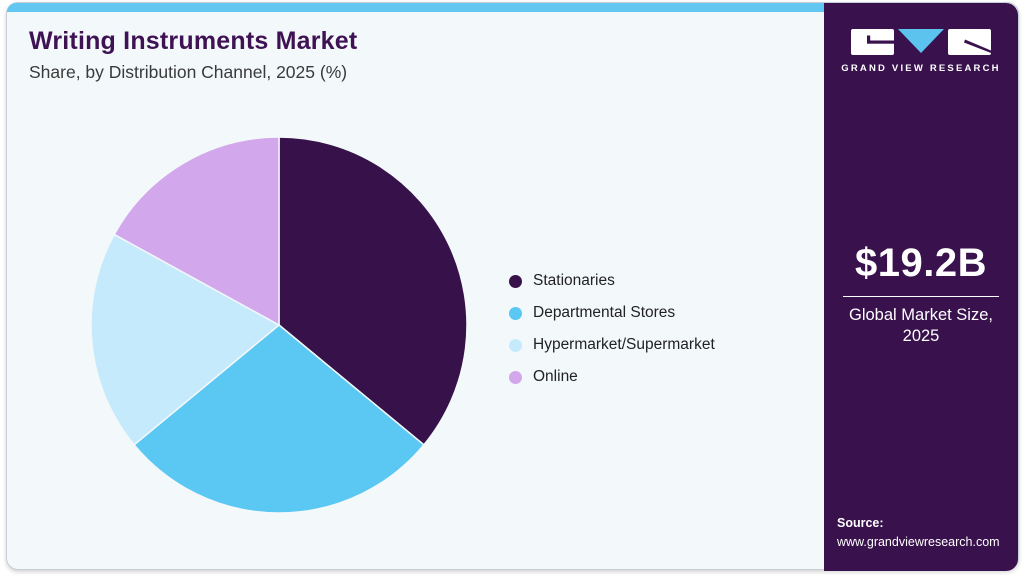 This screenshot has width=1025, height=576. What do you see at coordinates (921, 326) in the screenshot?
I see `market-size-label: Global Market Size, 2025` at bounding box center [921, 326].